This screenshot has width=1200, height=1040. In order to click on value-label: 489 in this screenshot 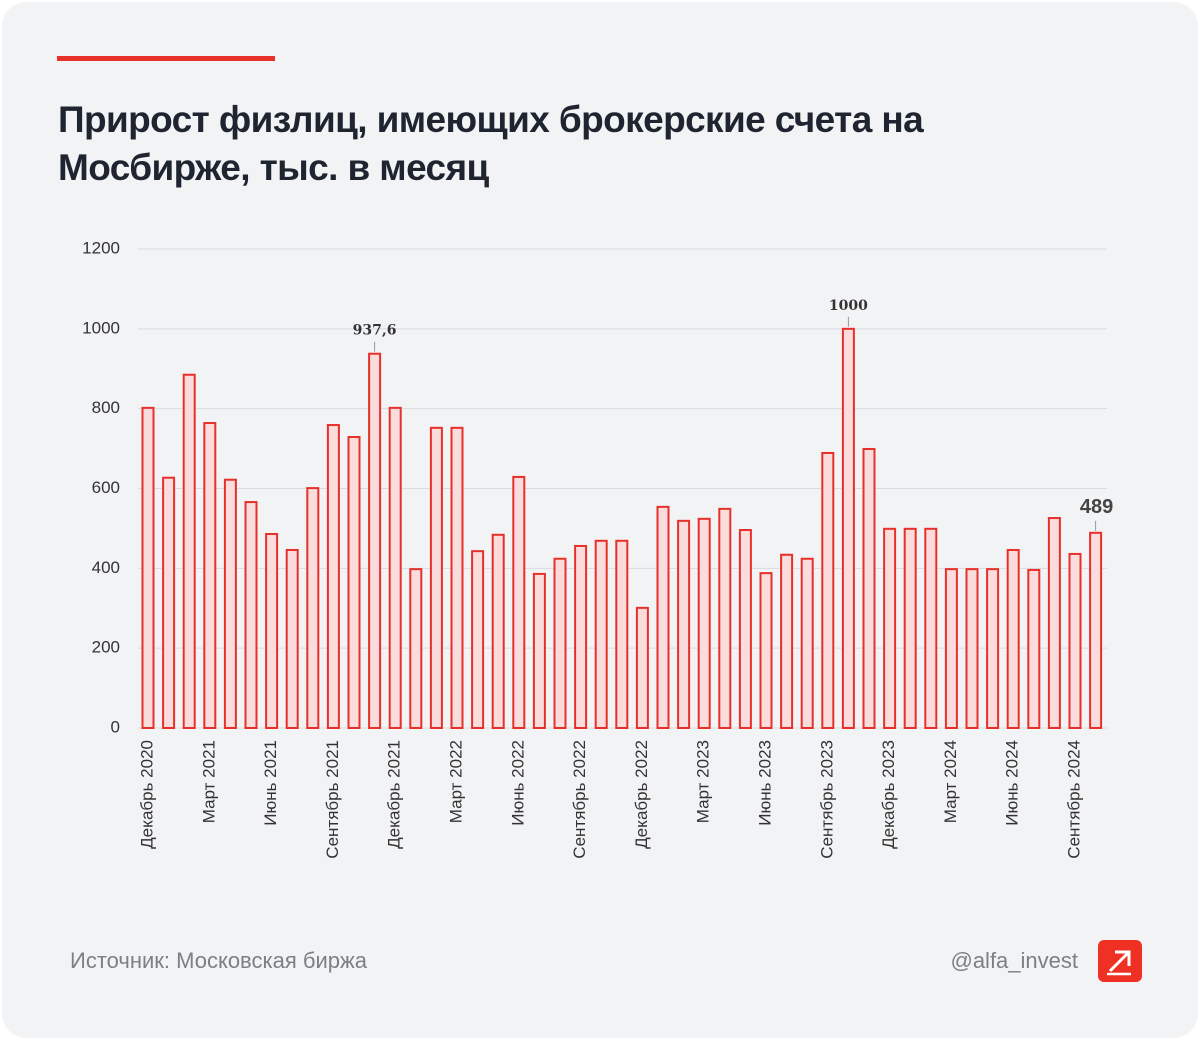, I will do `click(1096, 507)`.